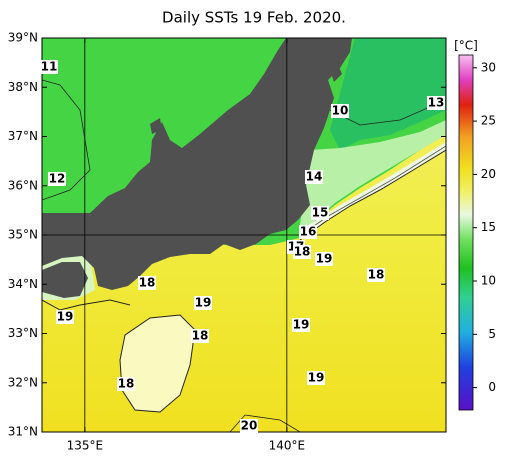  I want to click on lat-label: 36°N, so click(23, 185).